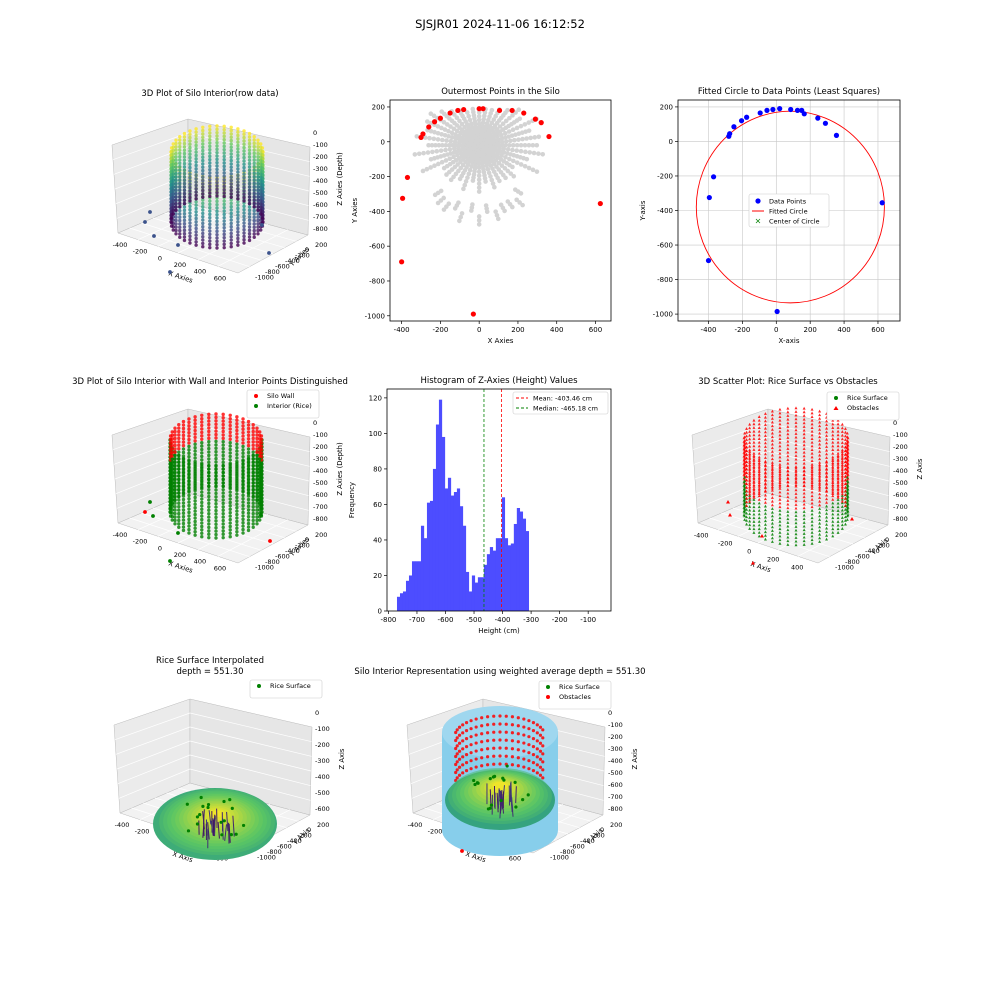  Describe the element at coordinates (209, 672) in the screenshot. I see `chart-subtitle: depth = 551.30` at that location.